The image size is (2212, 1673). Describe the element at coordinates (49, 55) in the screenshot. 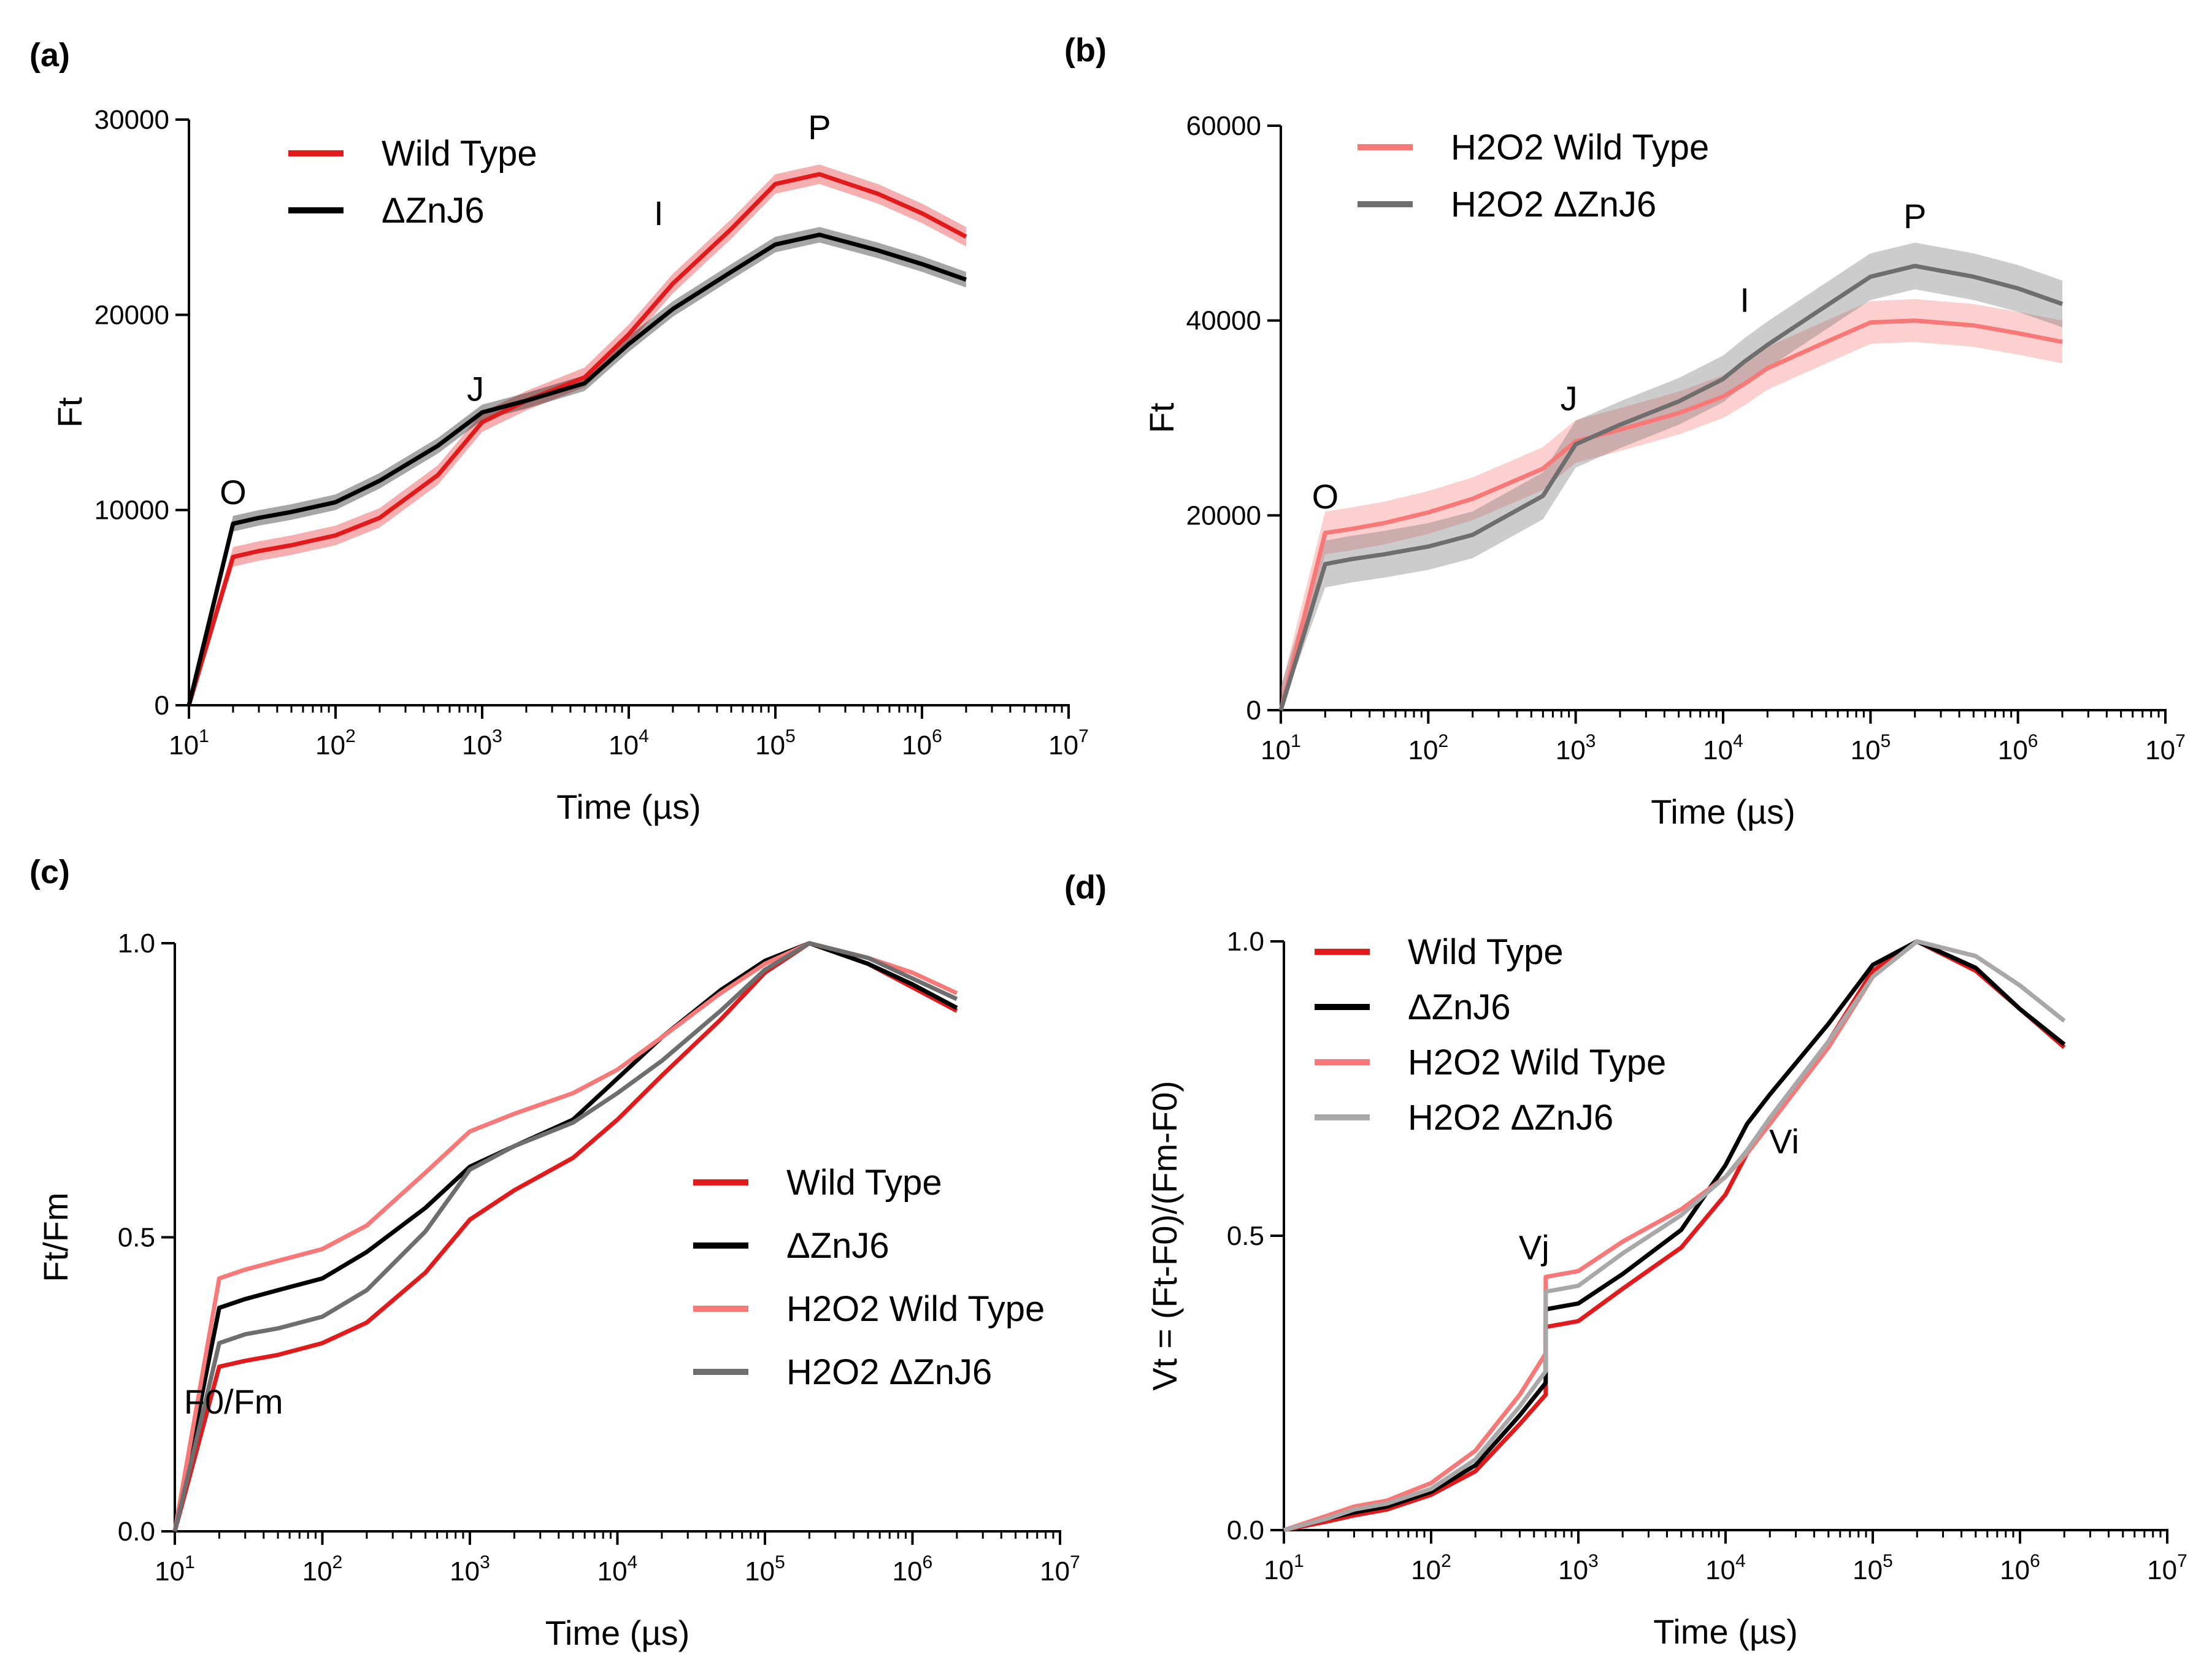

I see `panel-label: (a)` at that location.